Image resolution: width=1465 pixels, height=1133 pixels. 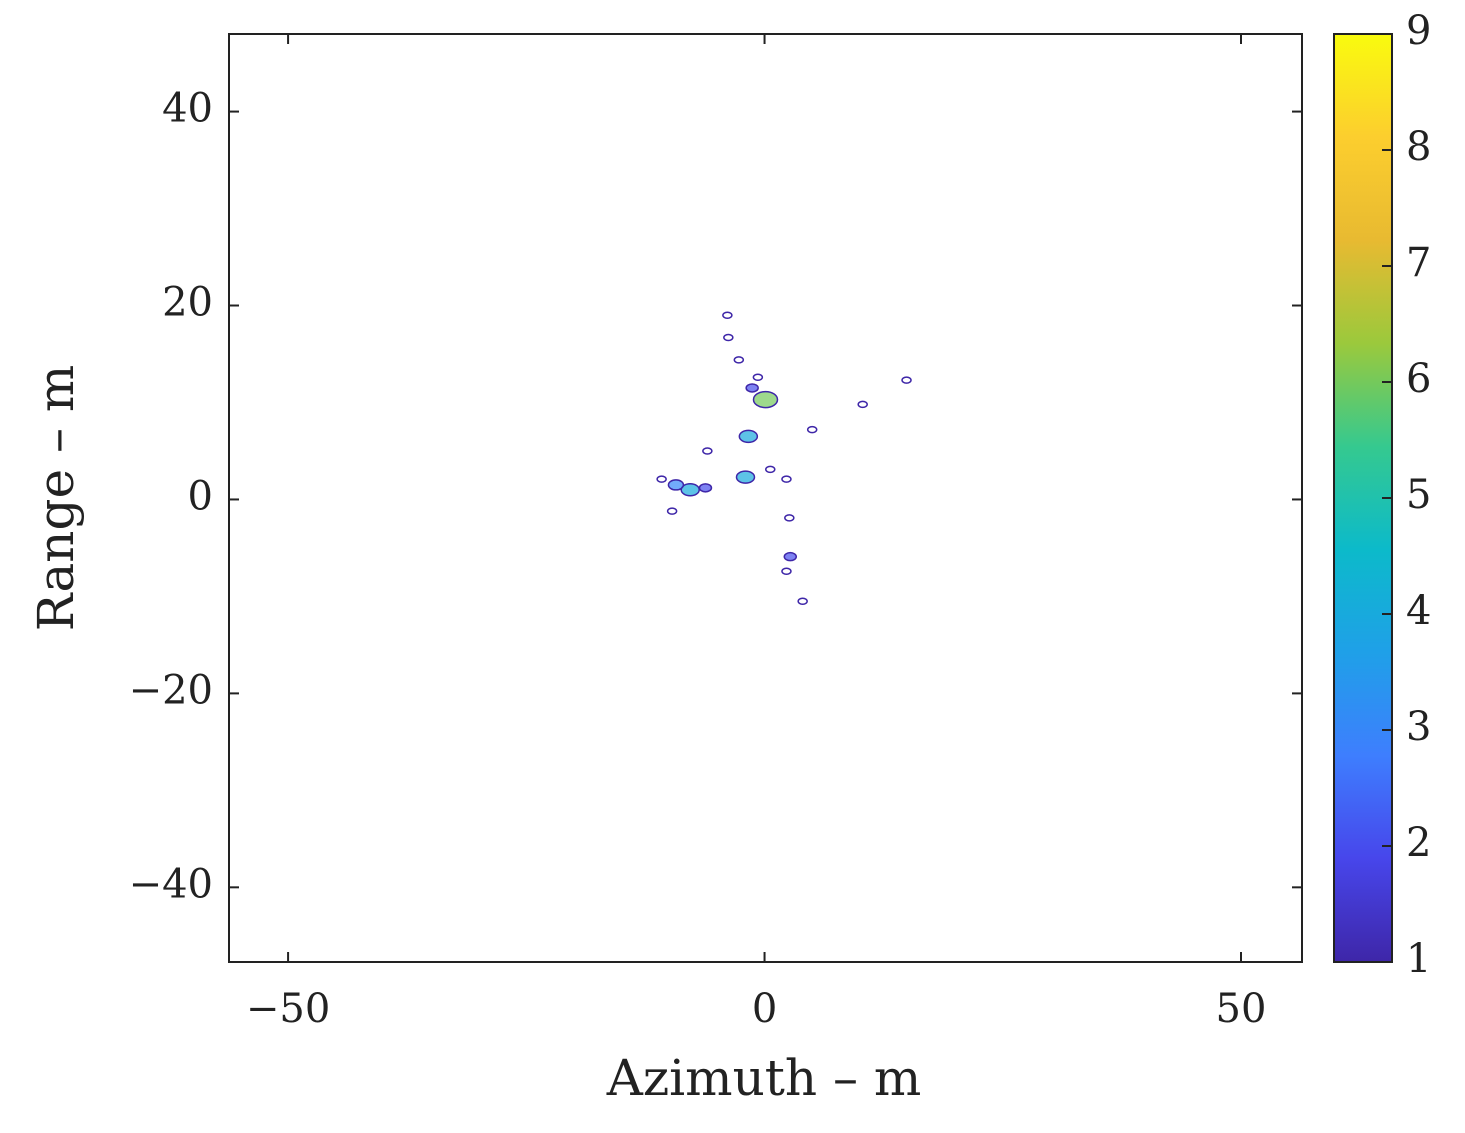 I want to click on x-tick-label: 50, so click(x=1241, y=1009).